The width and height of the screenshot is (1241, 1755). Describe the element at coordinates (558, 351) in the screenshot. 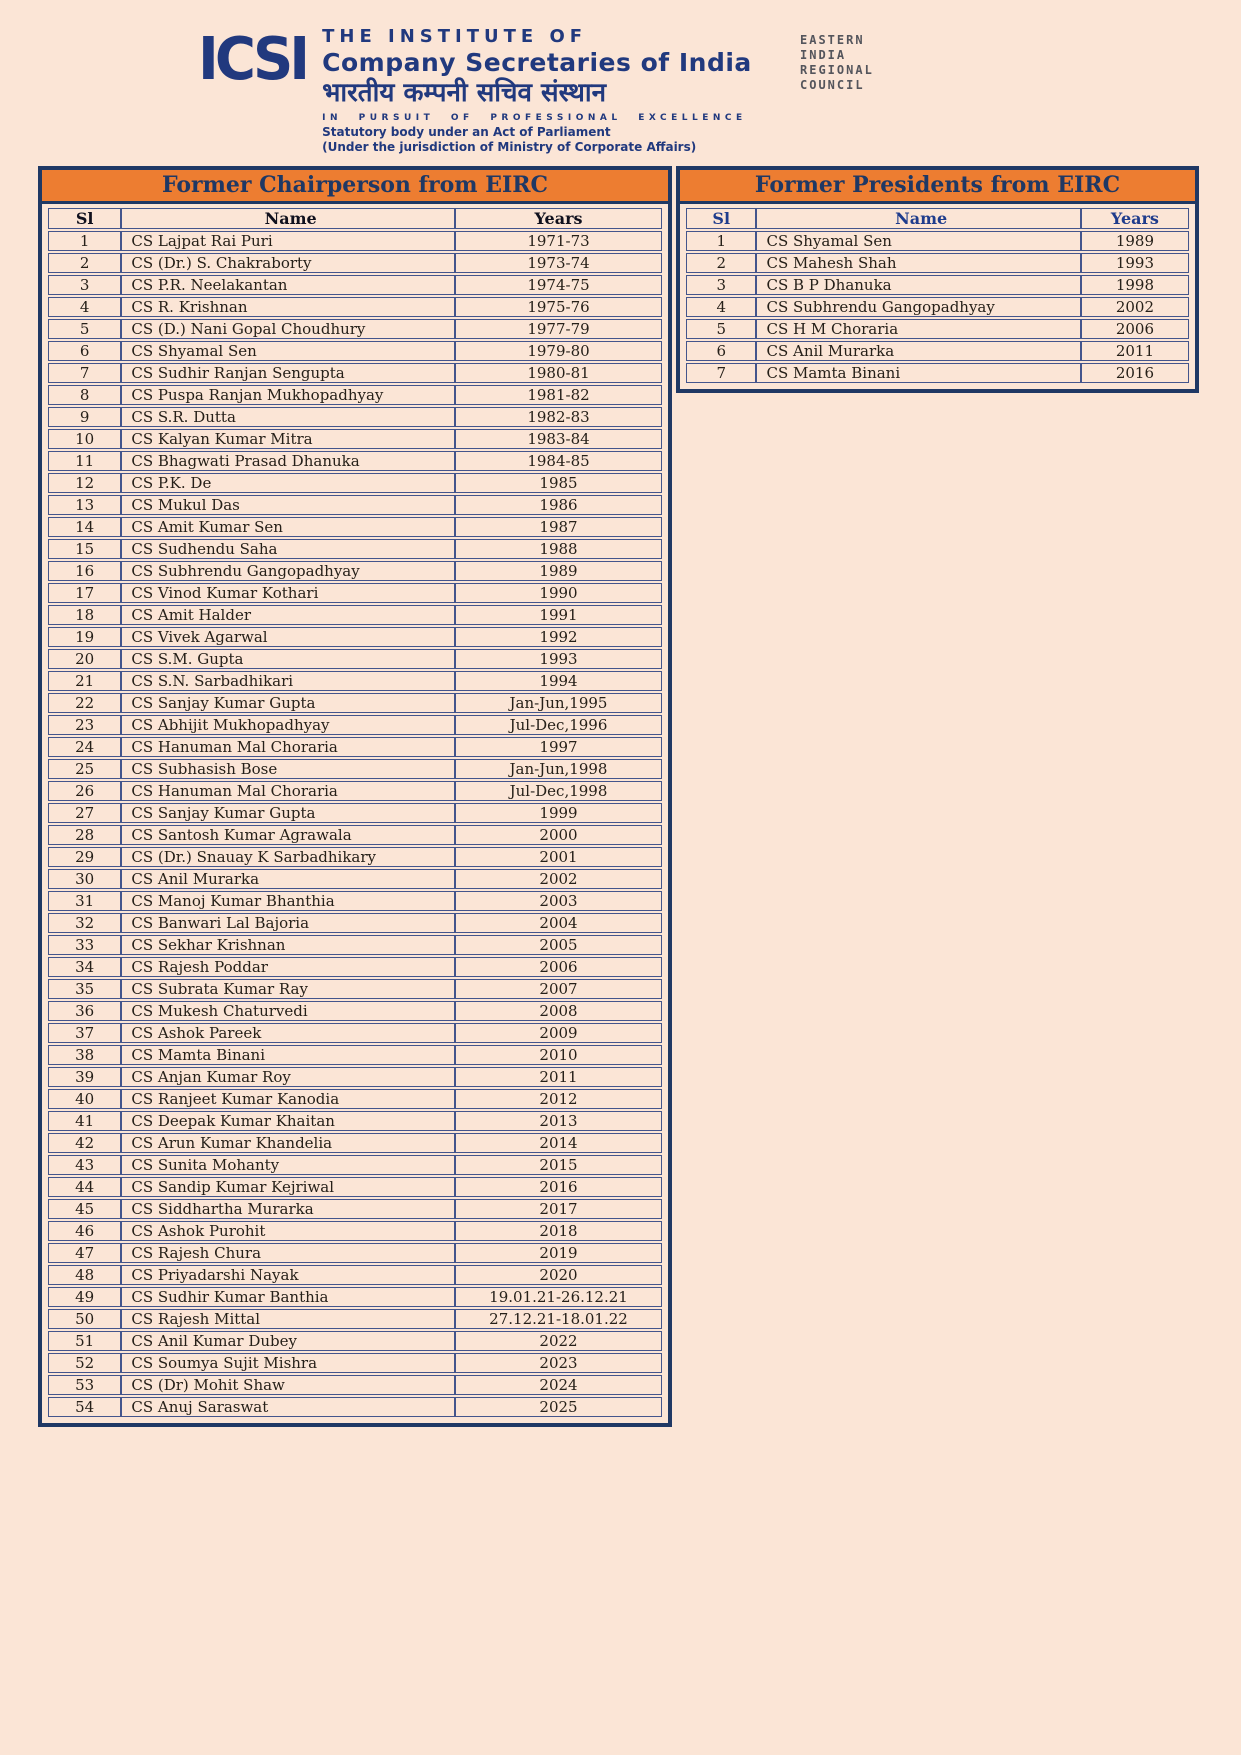

I see `row-years: 1979-80` at that location.